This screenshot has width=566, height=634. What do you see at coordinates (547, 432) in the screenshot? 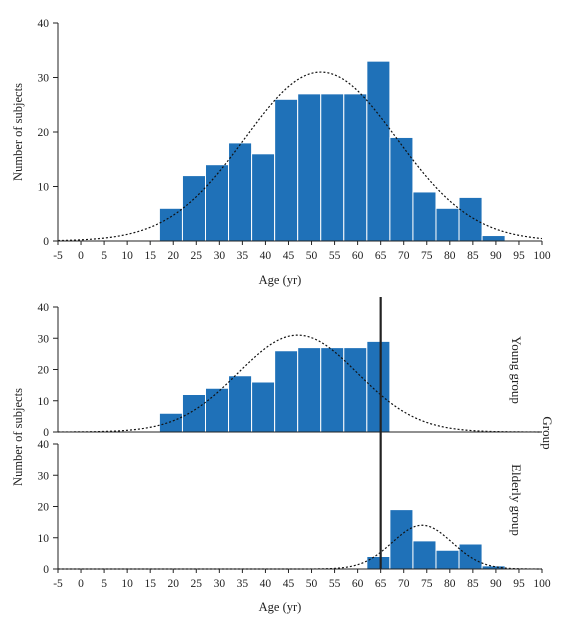
I see `group-facet-label: Group` at bounding box center [547, 432].